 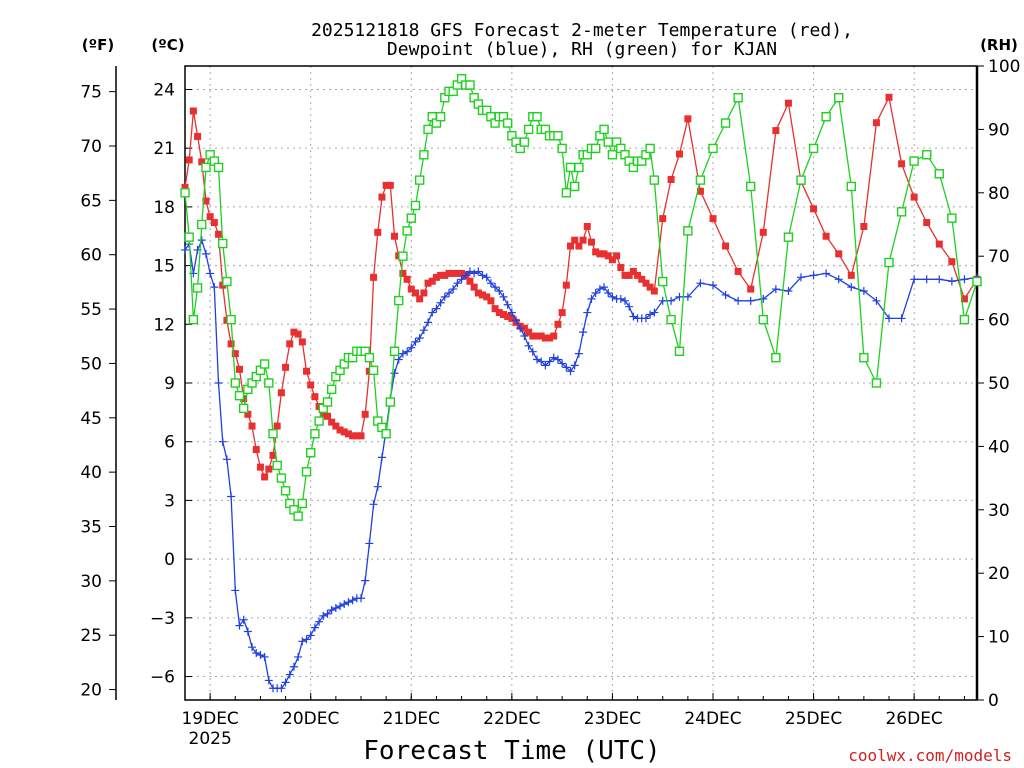 I want to click on x-tick-label: 24DEC, so click(x=712, y=719).